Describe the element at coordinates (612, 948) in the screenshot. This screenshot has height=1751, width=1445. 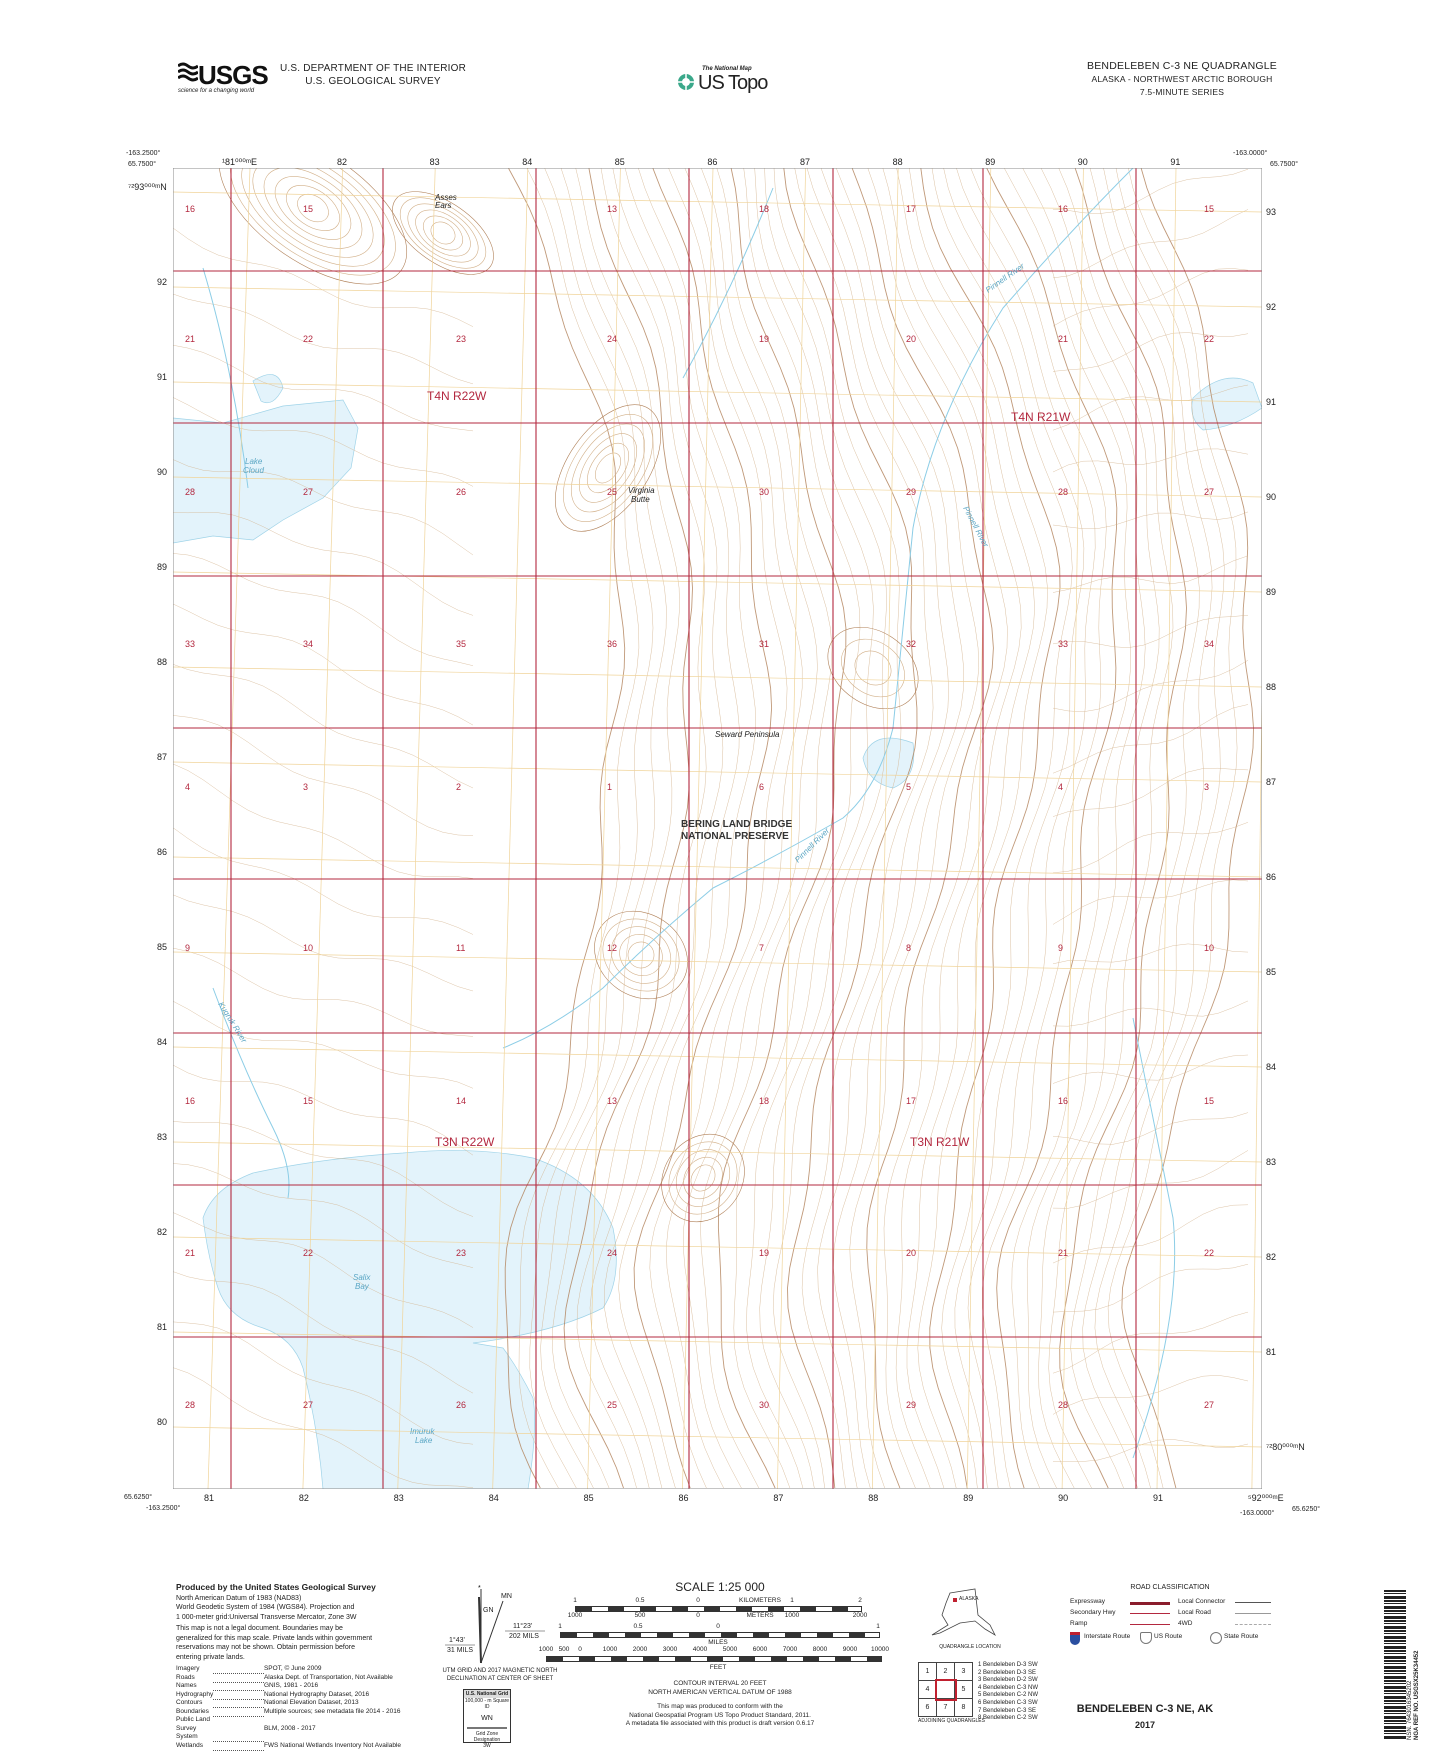
I see `section-number: 12` at that location.